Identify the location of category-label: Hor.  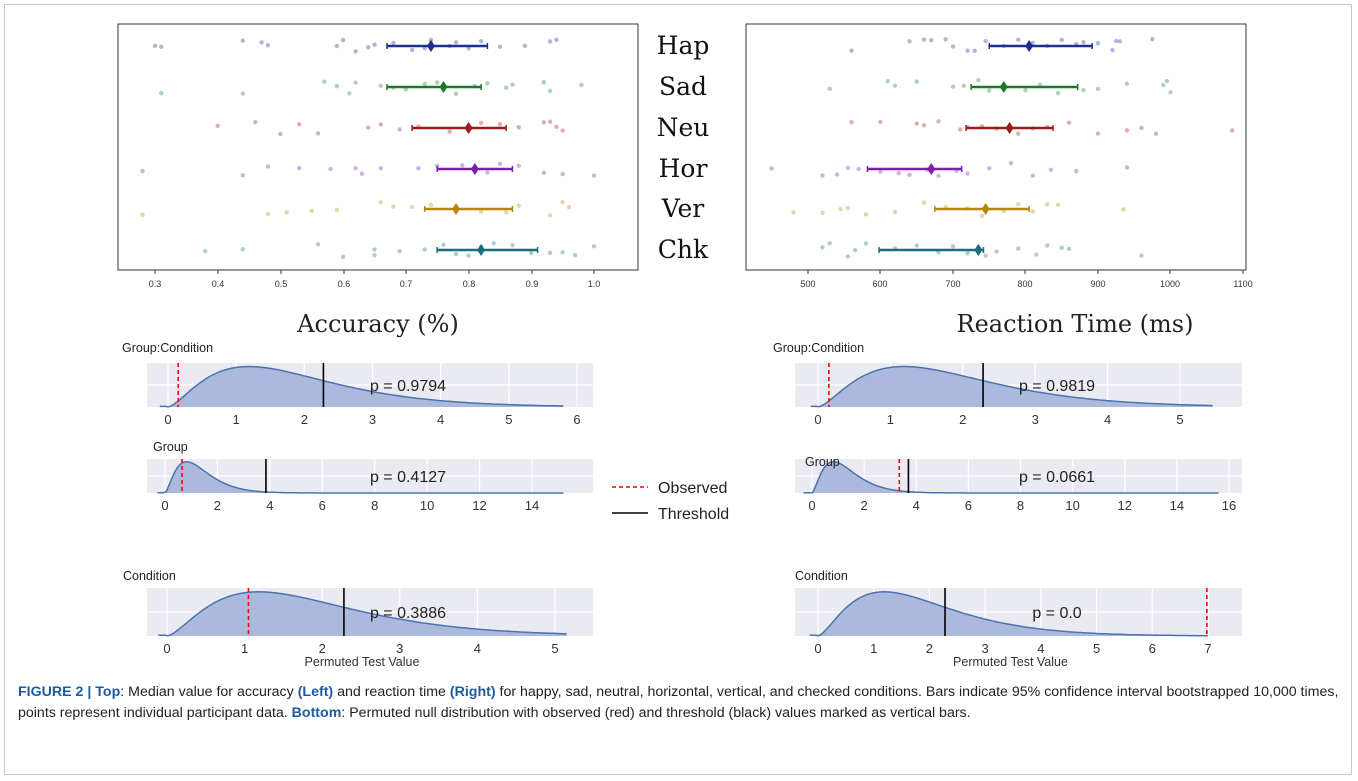
(683, 168).